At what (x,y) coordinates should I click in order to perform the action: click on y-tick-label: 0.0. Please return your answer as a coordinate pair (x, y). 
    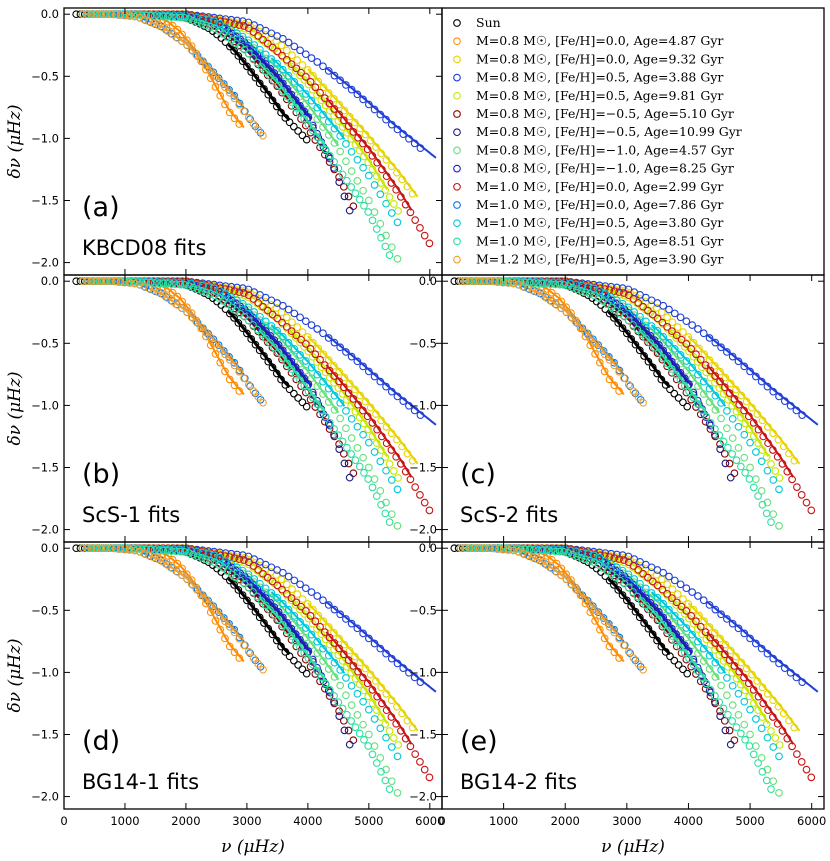
    Looking at the image, I should click on (50, 14).